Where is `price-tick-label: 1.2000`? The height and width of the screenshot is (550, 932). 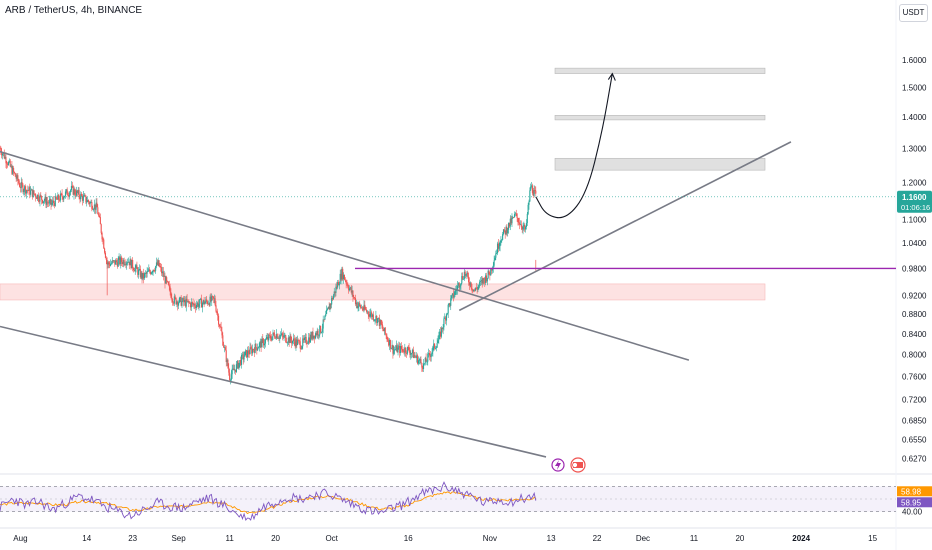
price-tick-label: 1.2000 is located at coordinates (914, 182).